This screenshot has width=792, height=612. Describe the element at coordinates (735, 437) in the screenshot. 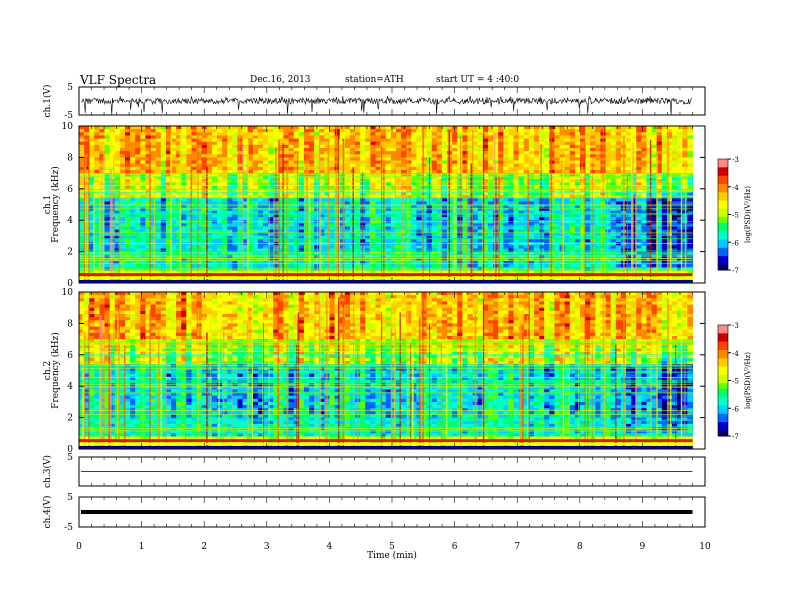

I see `s2-colorbar-tick-label: -7` at that location.